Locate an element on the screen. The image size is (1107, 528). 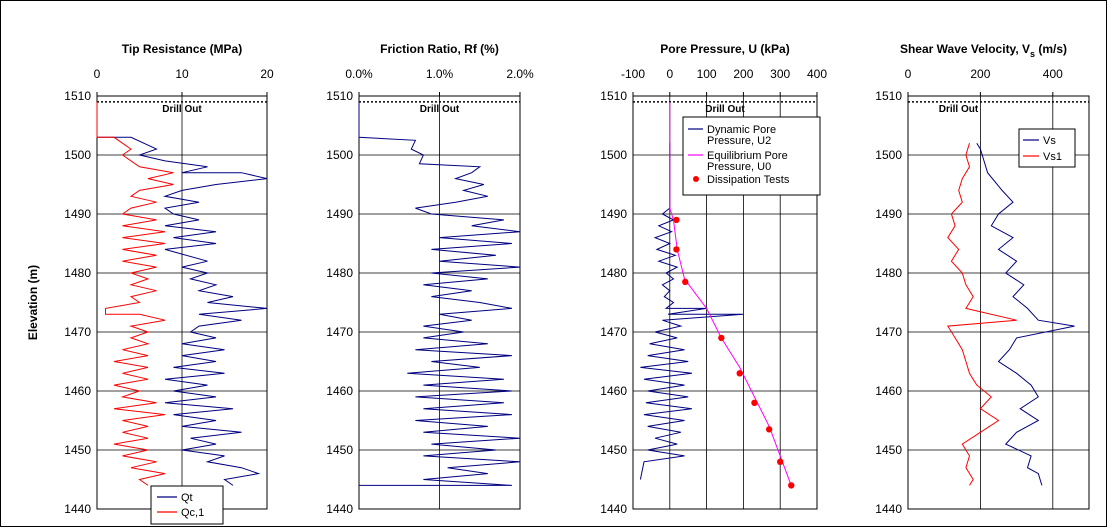
panel-title: Tip Resistance (MPa) is located at coordinates (182, 49).